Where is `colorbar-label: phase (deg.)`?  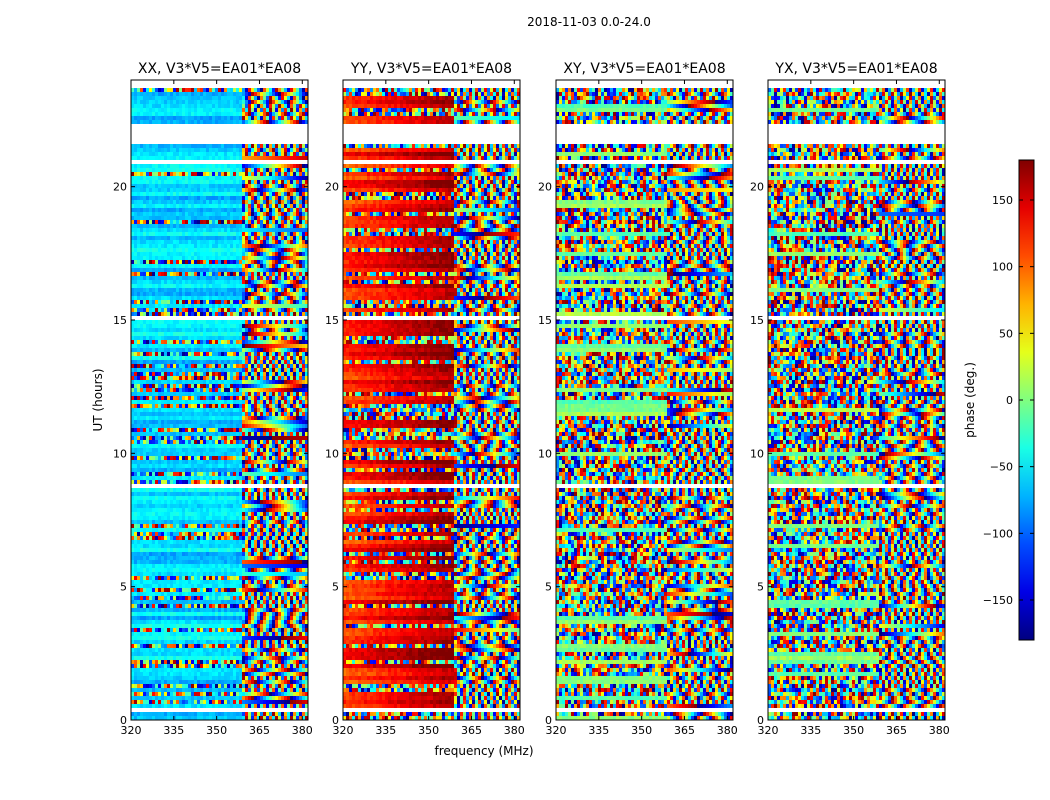 colorbar-label: phase (deg.) is located at coordinates (970, 400).